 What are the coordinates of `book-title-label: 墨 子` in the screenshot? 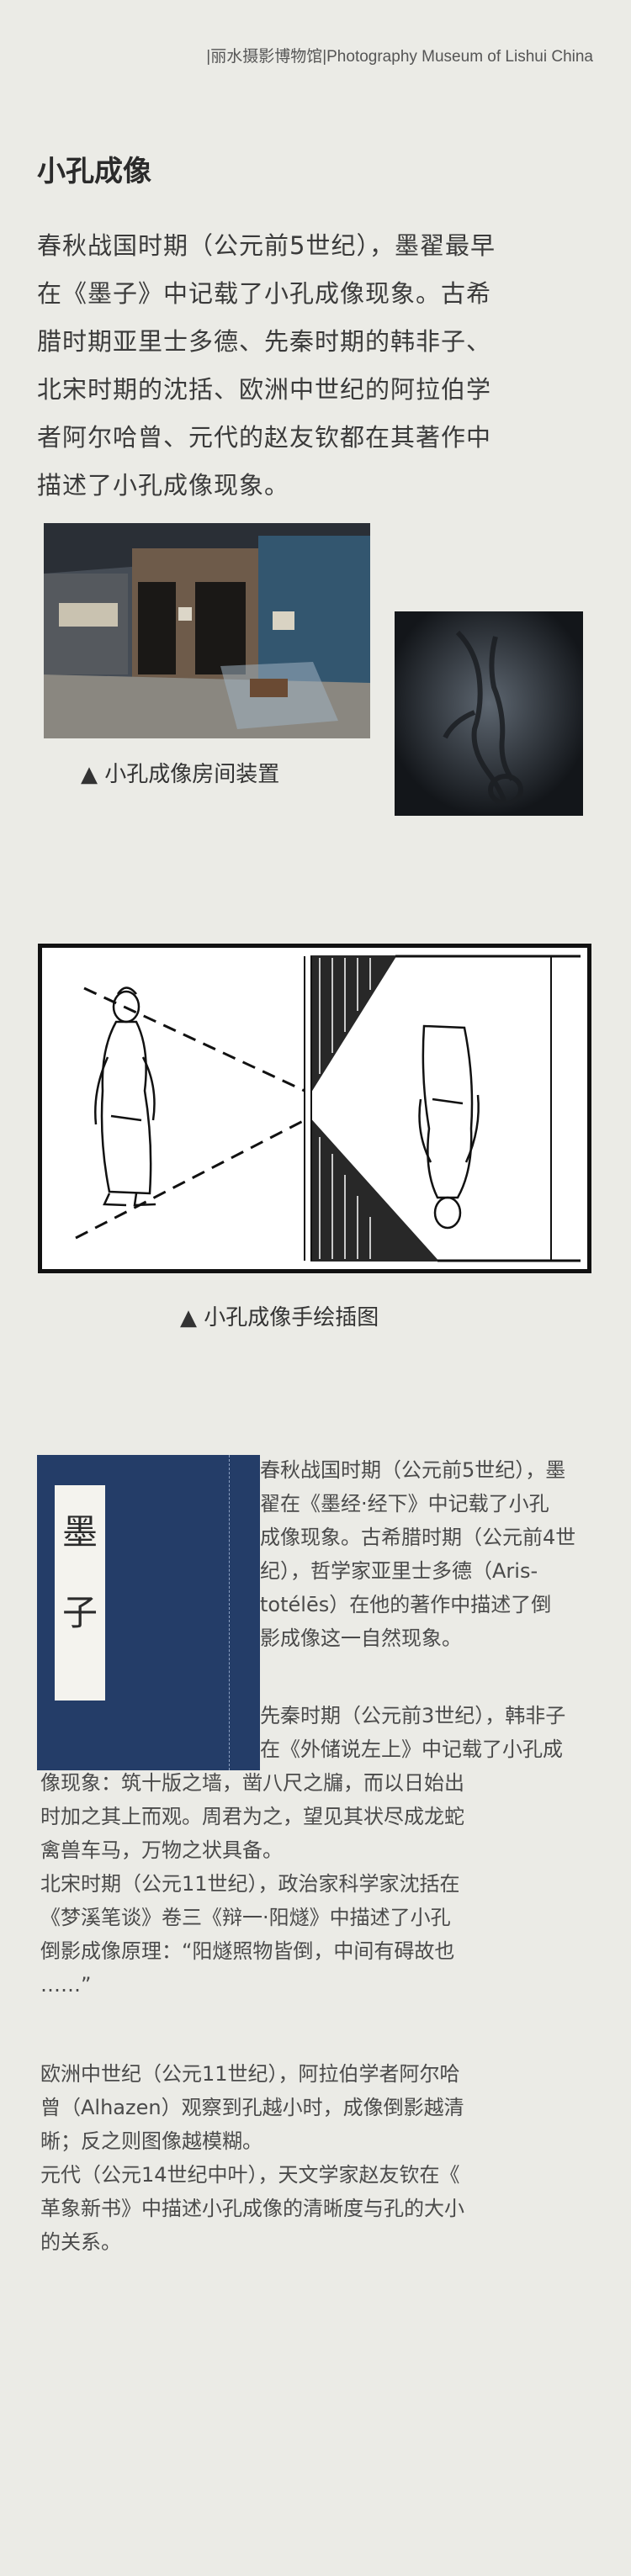 It's located at (80, 1593).